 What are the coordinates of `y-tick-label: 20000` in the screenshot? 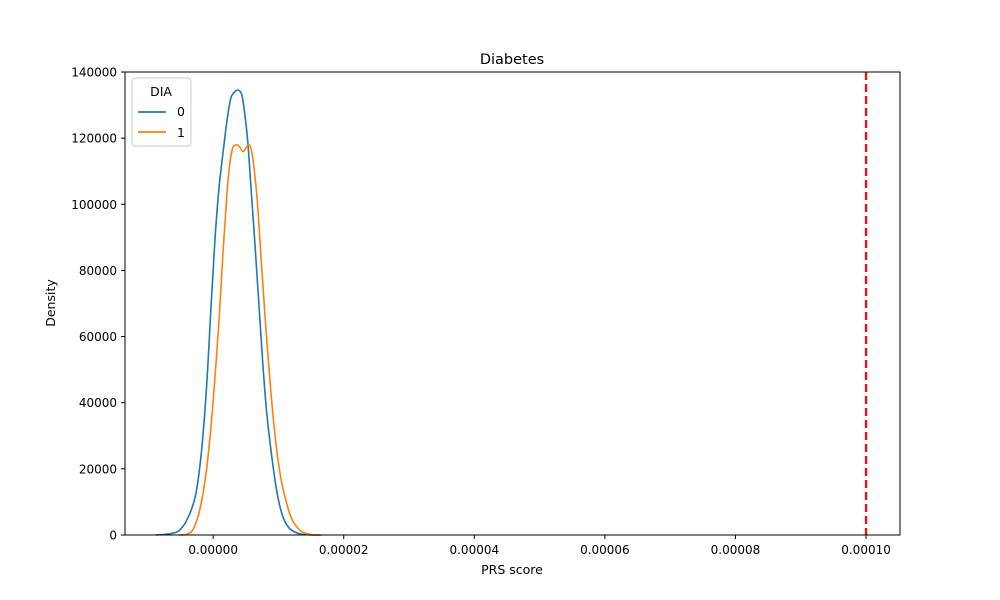 It's located at (98, 469).